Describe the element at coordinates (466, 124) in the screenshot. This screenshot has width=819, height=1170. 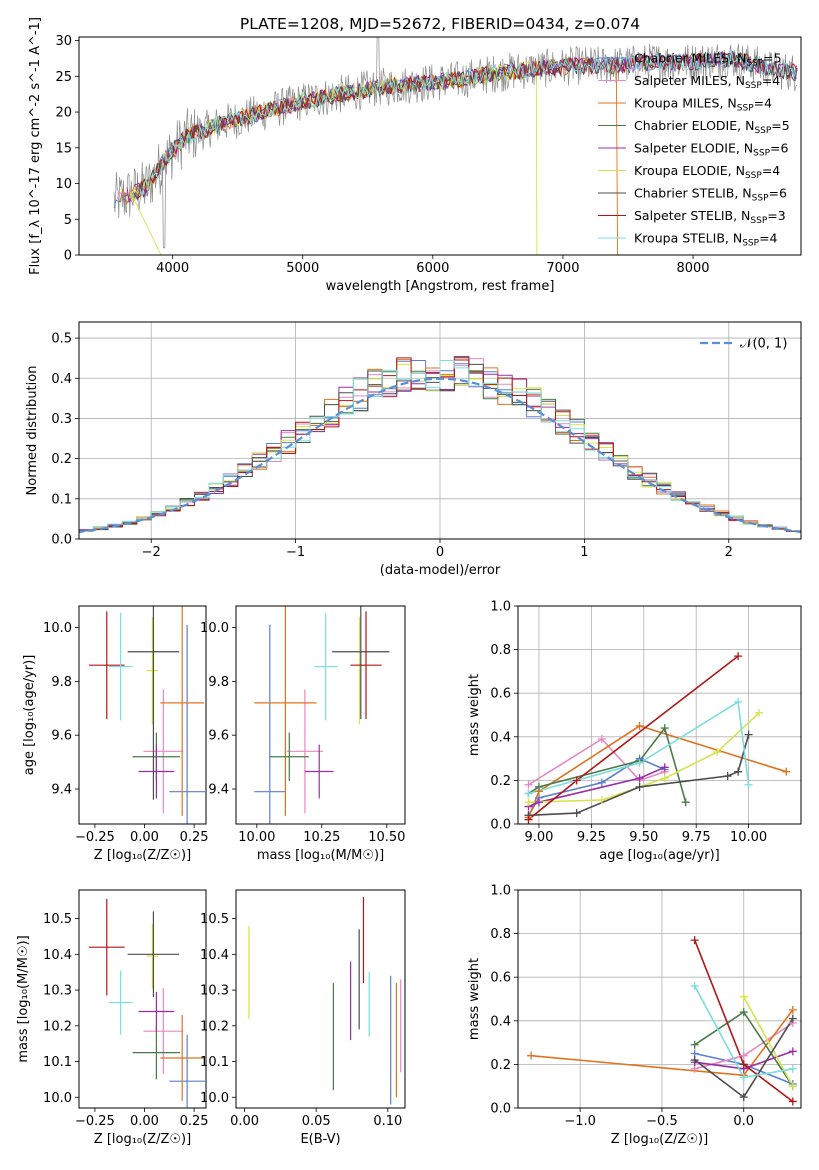
I see `model-spectrum-line` at that location.